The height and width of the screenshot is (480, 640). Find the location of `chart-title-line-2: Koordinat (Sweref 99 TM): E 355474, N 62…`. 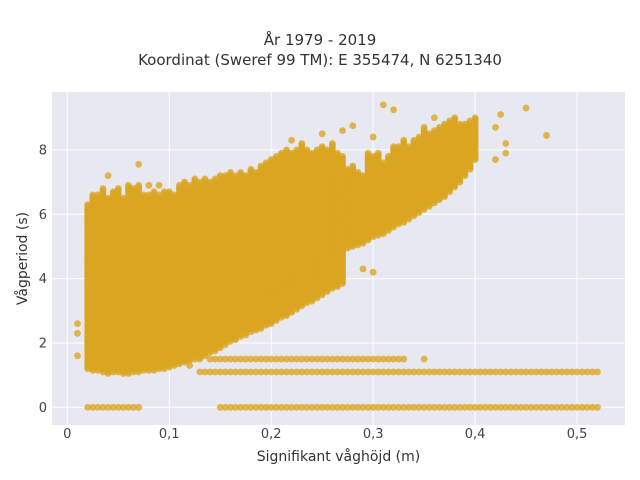

chart-title-line-2: Koordinat (Sweref 99 TM): E 355474, N 62… is located at coordinates (320, 60).